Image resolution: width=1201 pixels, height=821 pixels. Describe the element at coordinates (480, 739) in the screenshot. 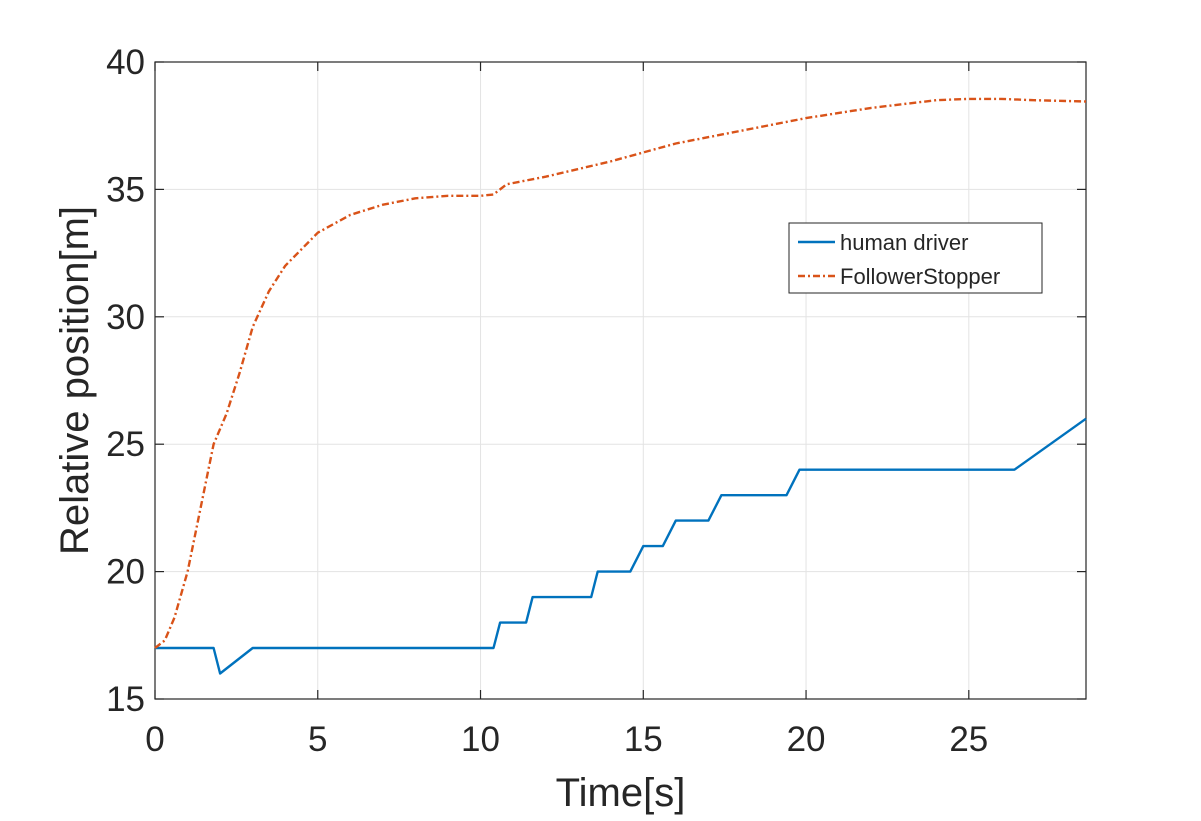

I see `x-tick-label: 10` at that location.